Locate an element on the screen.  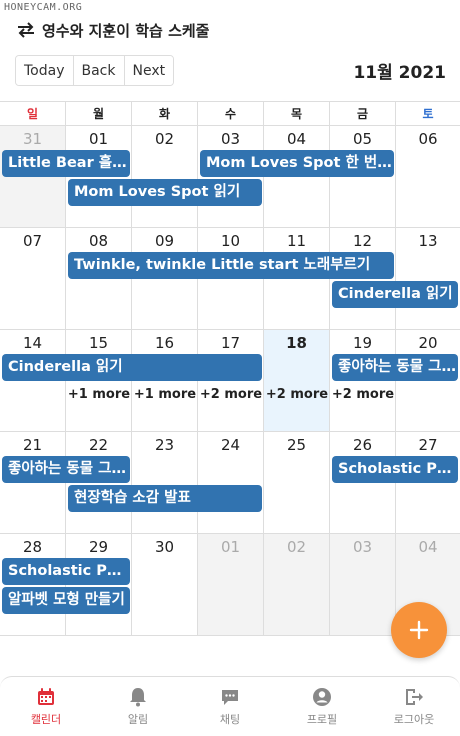
day-cell: 13 is located at coordinates (428, 278).